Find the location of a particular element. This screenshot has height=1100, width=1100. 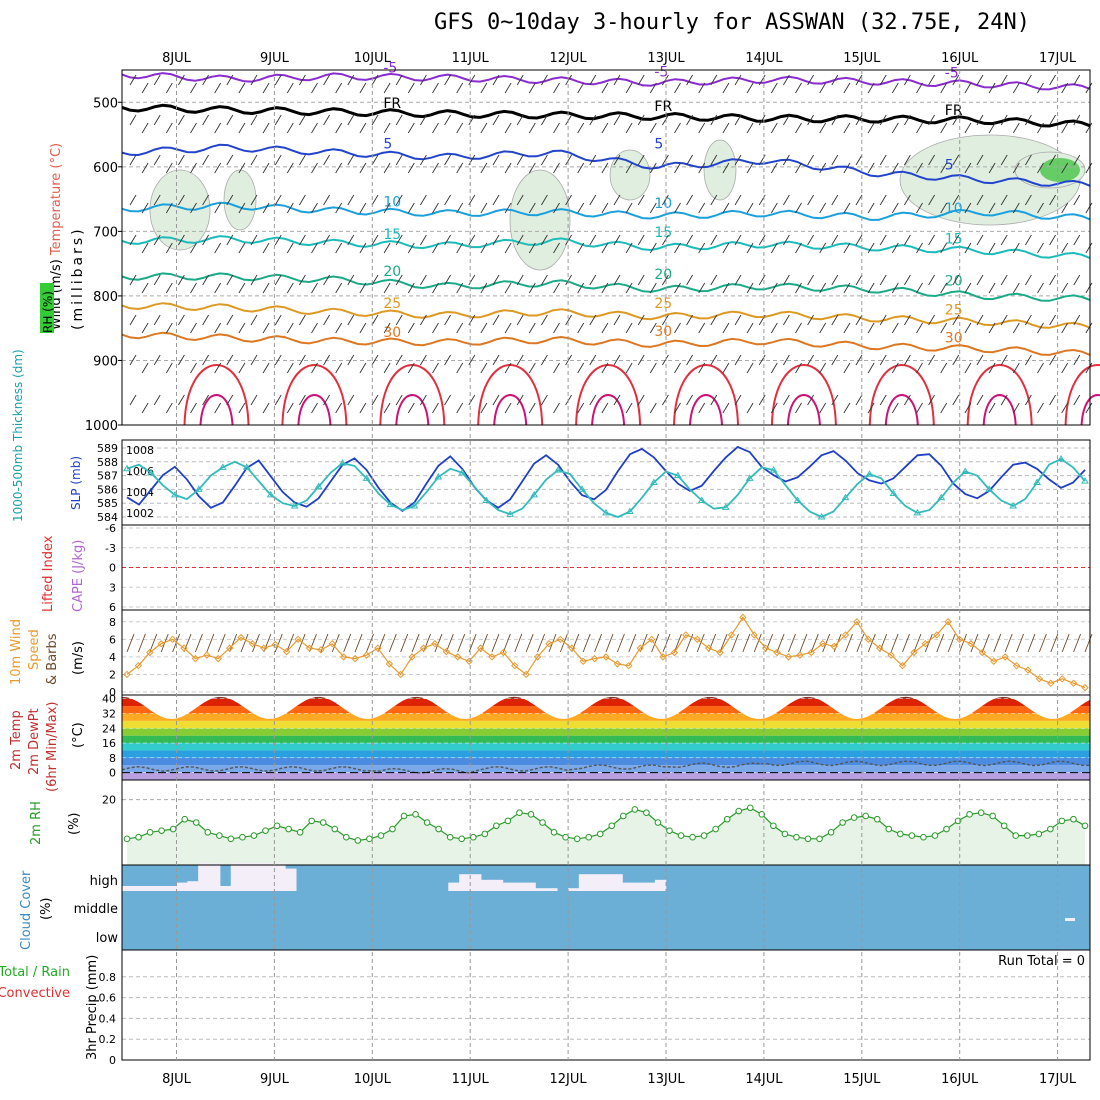

cloud-unit: (%) is located at coordinates (46, 909).